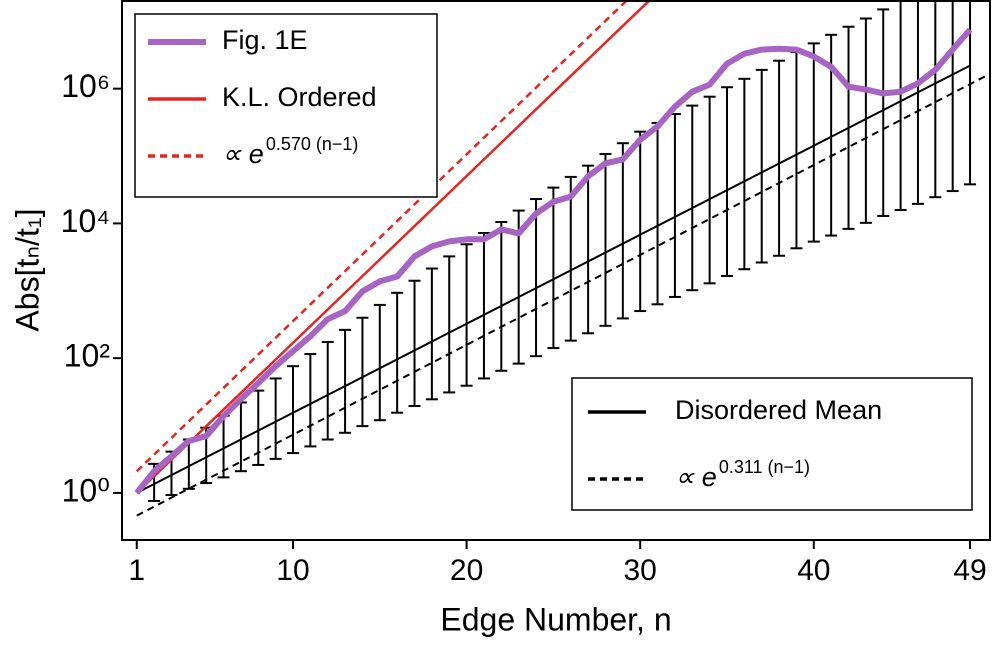 The width and height of the screenshot is (997, 646). What do you see at coordinates (86, 490) in the screenshot?
I see `y-tick-label: 10⁰` at bounding box center [86, 490].